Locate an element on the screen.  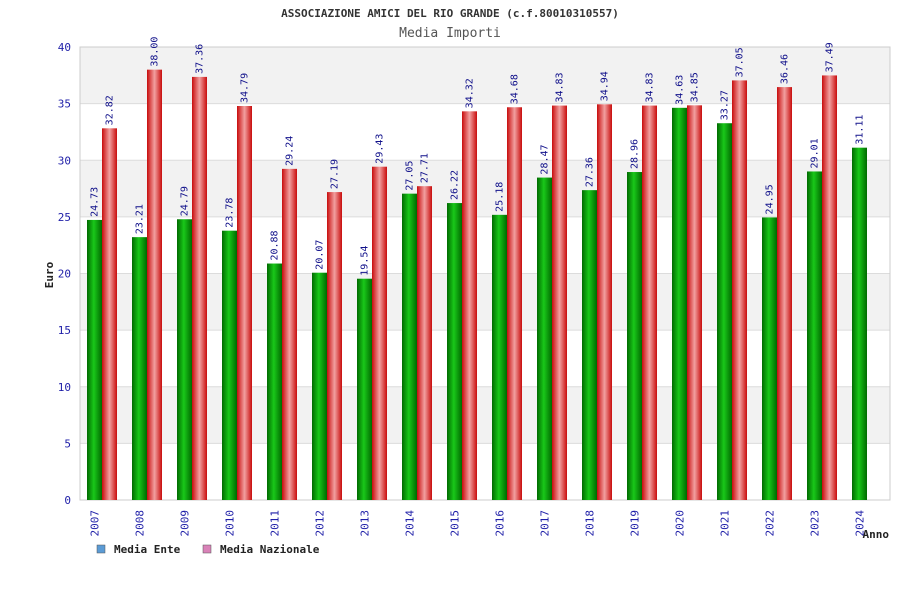
y-tick-label: 40 is located at coordinates (64, 47).